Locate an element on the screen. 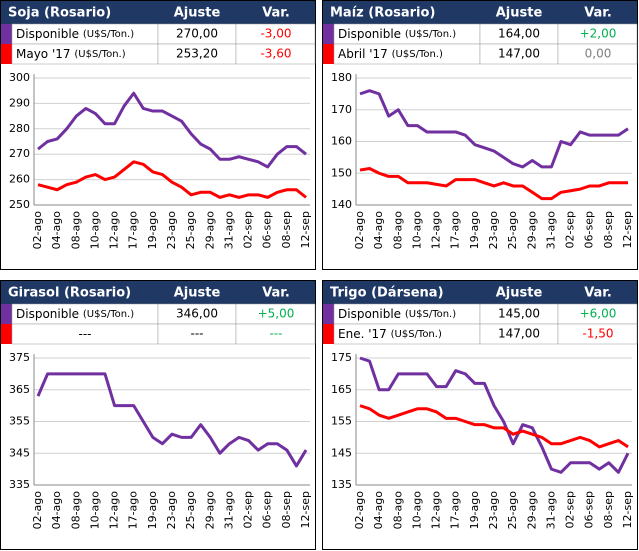  row-name: --- is located at coordinates (85, 334).